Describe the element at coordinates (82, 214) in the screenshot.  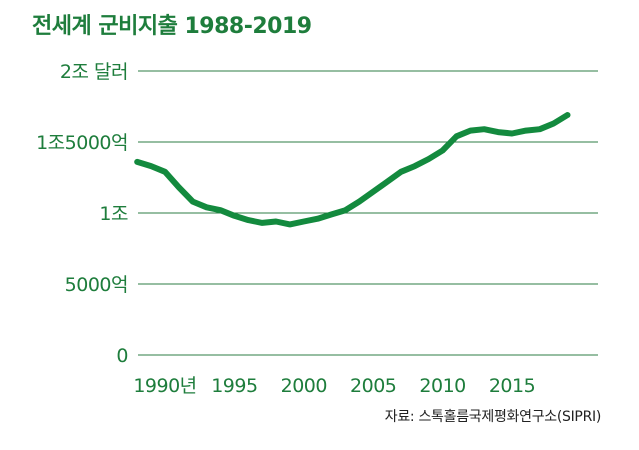
I see `y-axis-ticks: 0 5000억 1조 1조5000억 2조 달러` at that location.